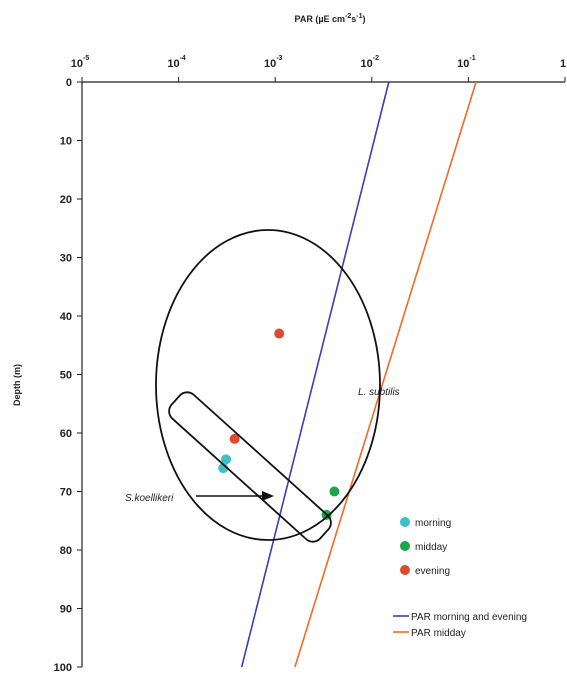 The width and height of the screenshot is (567, 673). I want to click on x-tick-label: 10⁻⁴, so click(176, 62).